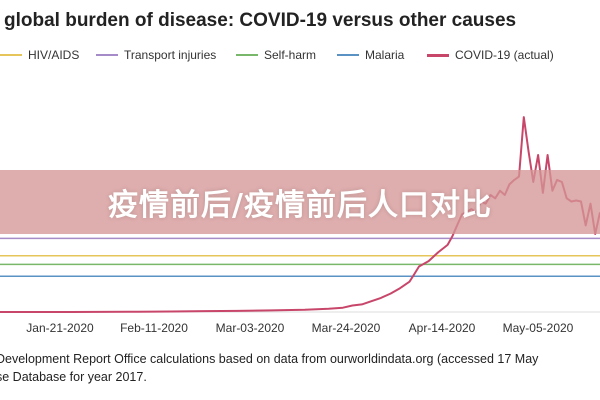 The height and width of the screenshot is (400, 600). I want to click on x-tick-label: May-05-2020, so click(538, 328).